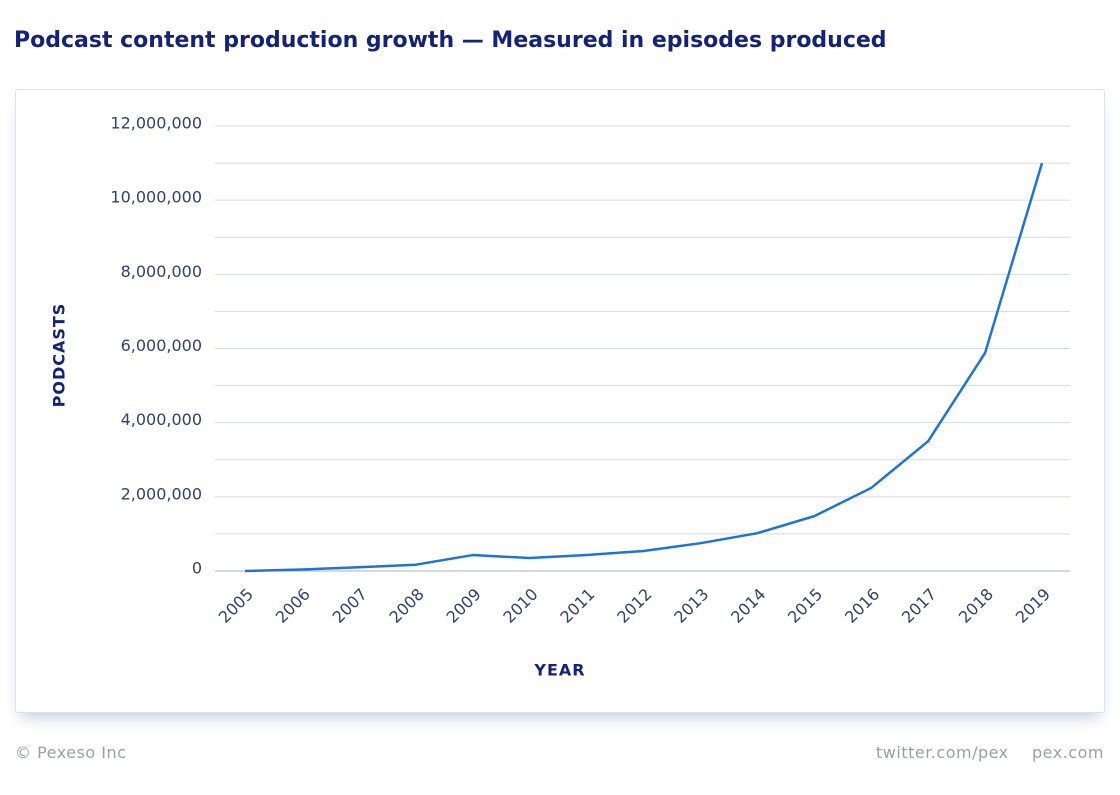 This screenshot has height=795, width=1120. Describe the element at coordinates (350, 606) in the screenshot. I see `x-tick-label: 2007` at that location.